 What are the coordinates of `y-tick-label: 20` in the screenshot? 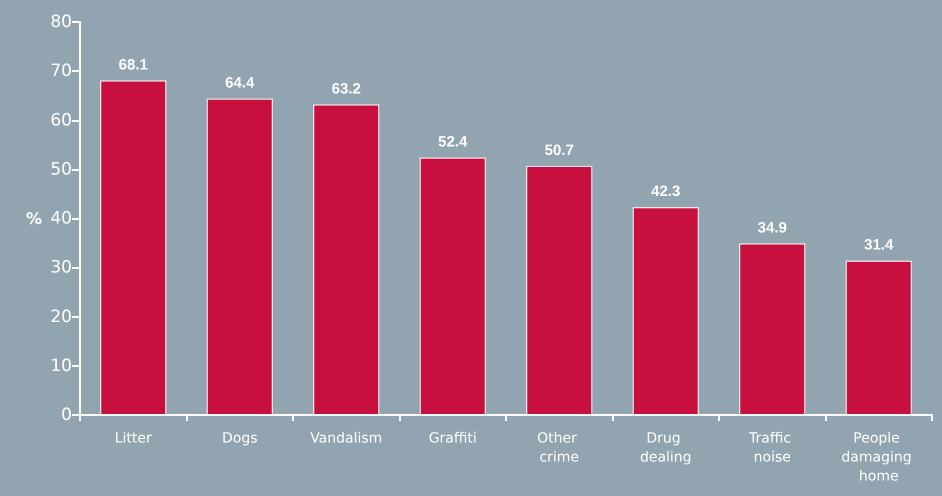 It's located at (61, 316).